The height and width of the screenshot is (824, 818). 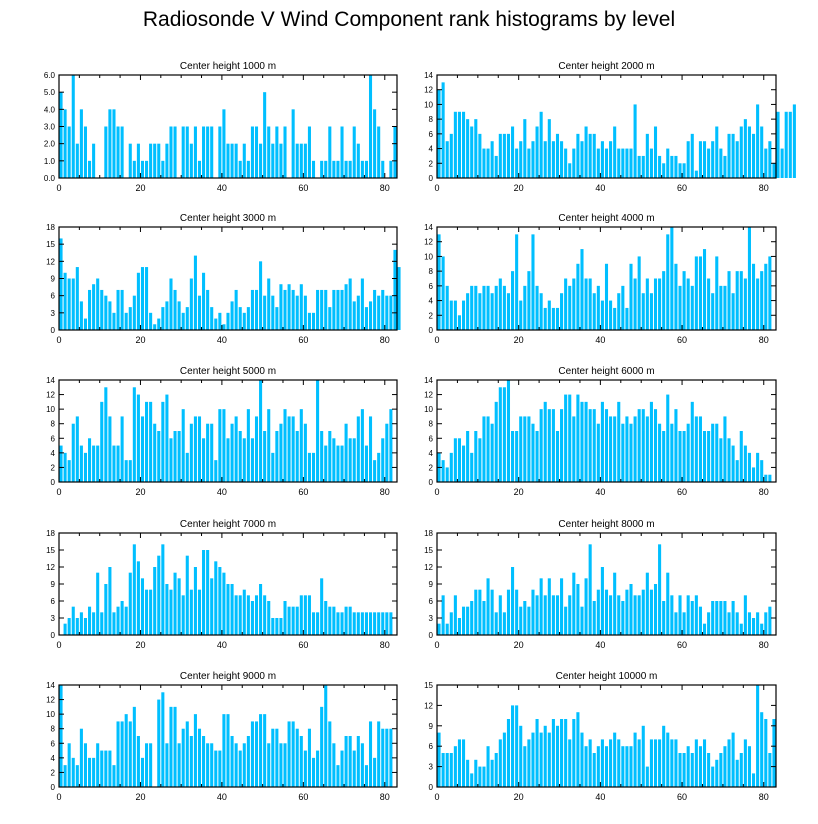 I want to click on y-tick-label: 3, so click(x=431, y=767).